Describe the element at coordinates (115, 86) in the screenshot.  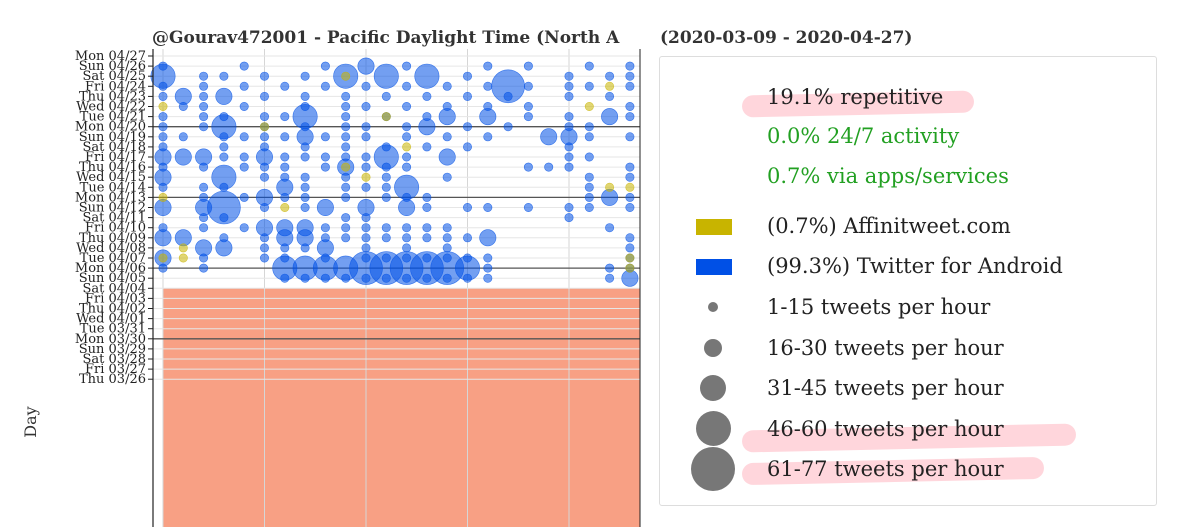
I see `y-tick-label: Fri 04/24` at that location.